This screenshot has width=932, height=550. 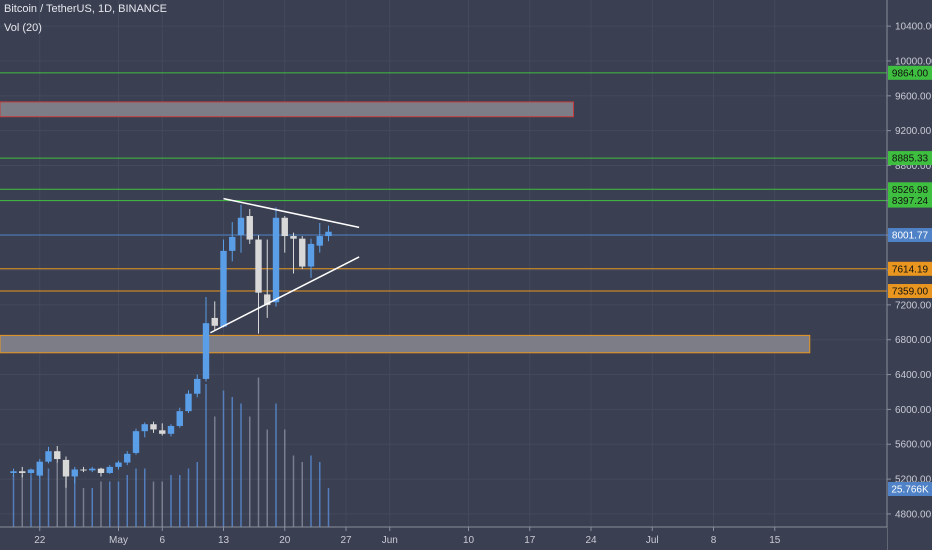 I want to click on price-tick-label: 6800.00, so click(x=913, y=340).